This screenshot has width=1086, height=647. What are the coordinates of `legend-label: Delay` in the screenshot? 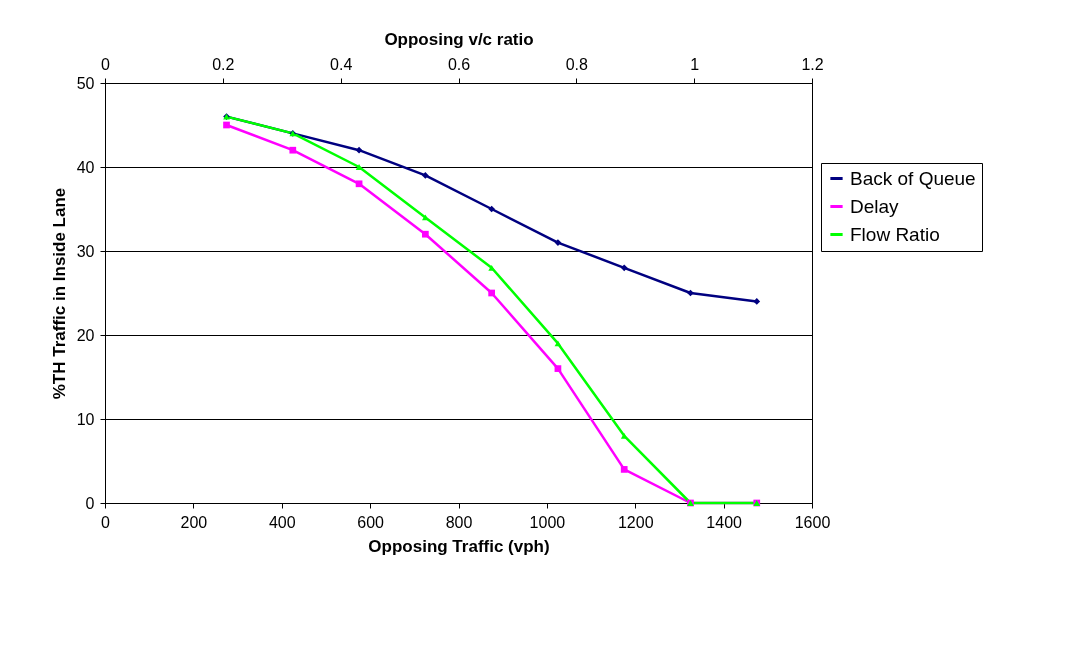 It's located at (875, 206).